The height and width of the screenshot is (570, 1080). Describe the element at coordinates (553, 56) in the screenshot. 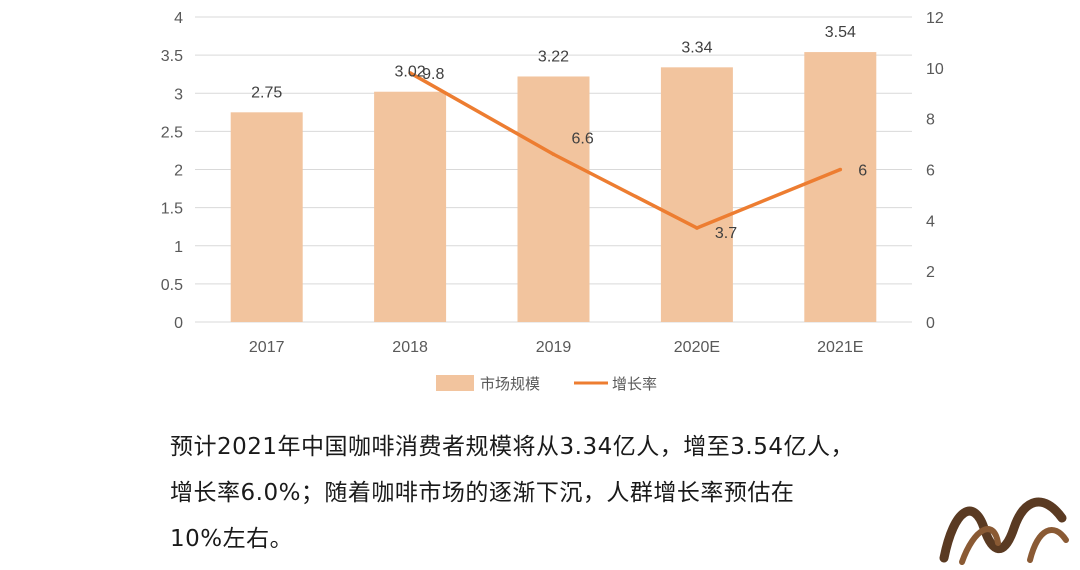

I see `bar-value-label: 3.22` at that location.